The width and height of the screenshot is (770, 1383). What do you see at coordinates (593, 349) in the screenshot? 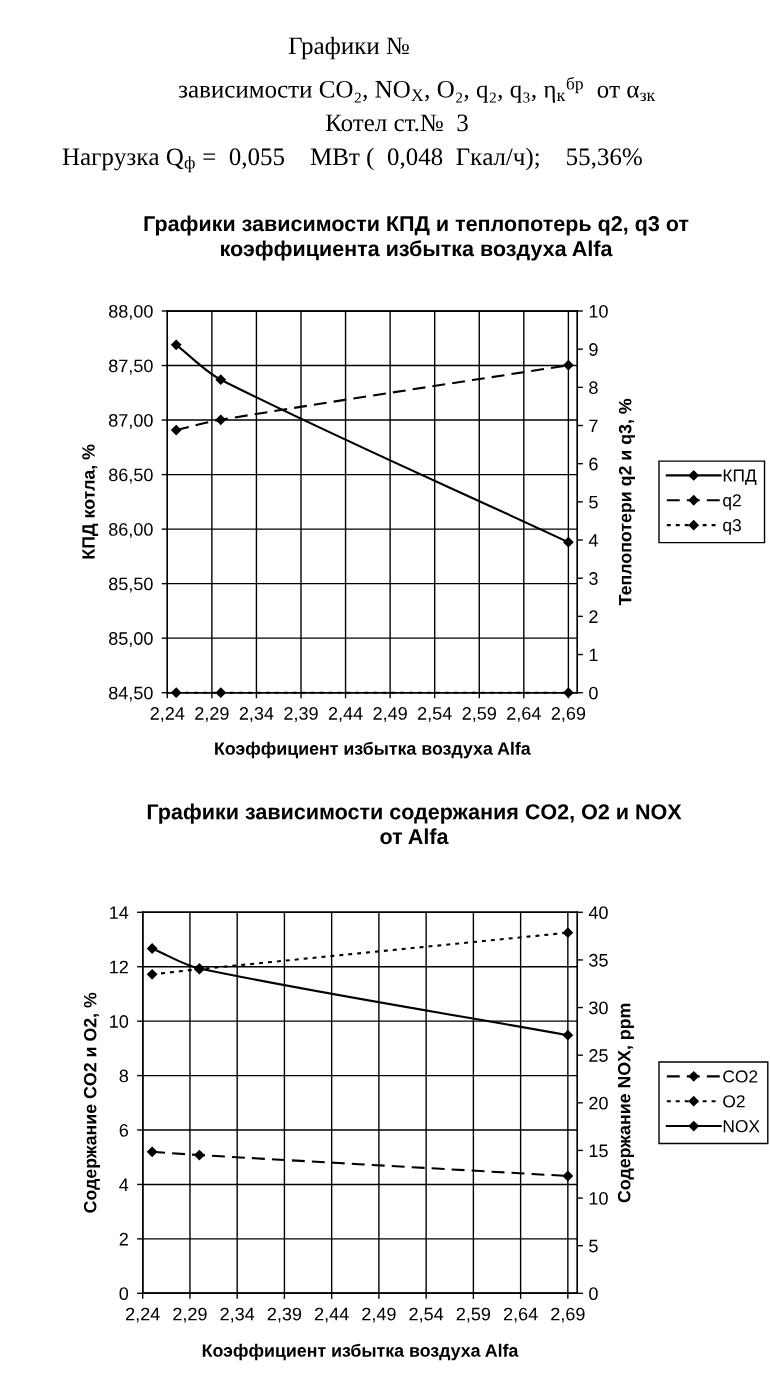
I see `y2-tick-label: 9` at bounding box center [593, 349].